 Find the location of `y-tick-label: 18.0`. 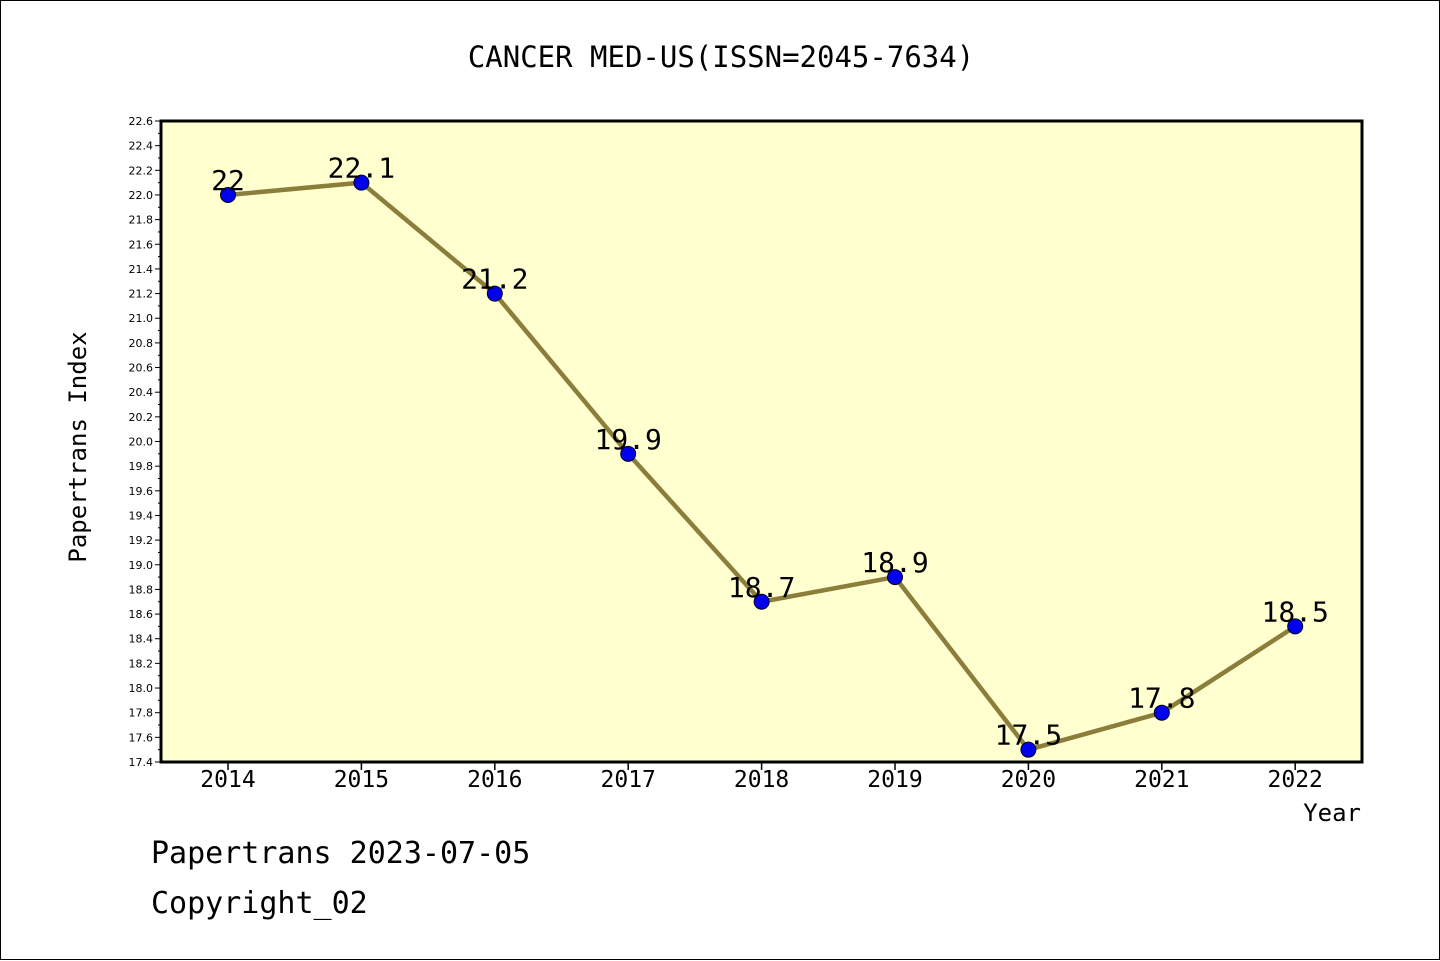

y-tick-label: 18.0 is located at coordinates (141, 688).